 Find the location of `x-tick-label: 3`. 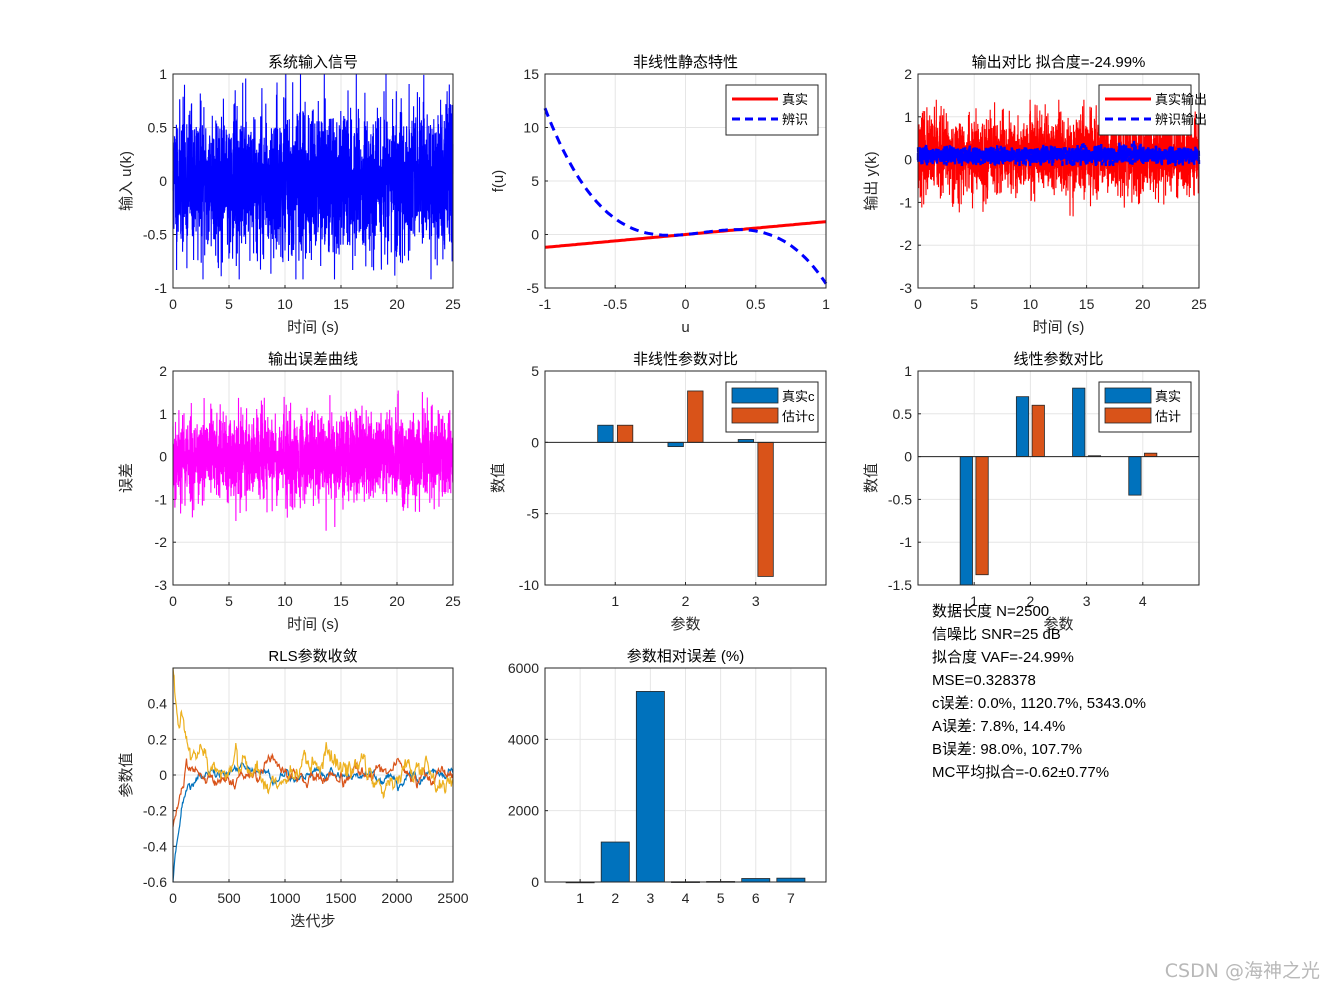

x-tick-label: 3 is located at coordinates (1087, 601).